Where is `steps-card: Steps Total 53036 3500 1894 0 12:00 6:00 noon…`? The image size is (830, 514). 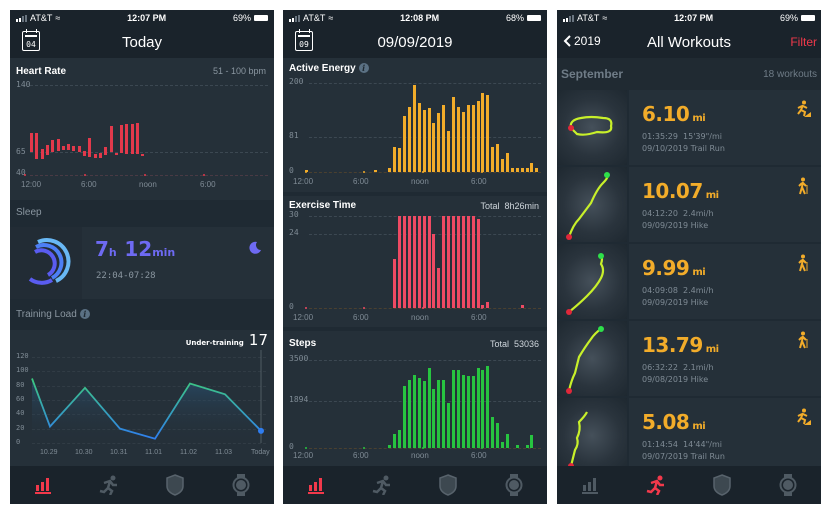 steps-card: Steps Total 53036 3500 1894 0 12:00 6:00 noon… is located at coordinates (415, 398).